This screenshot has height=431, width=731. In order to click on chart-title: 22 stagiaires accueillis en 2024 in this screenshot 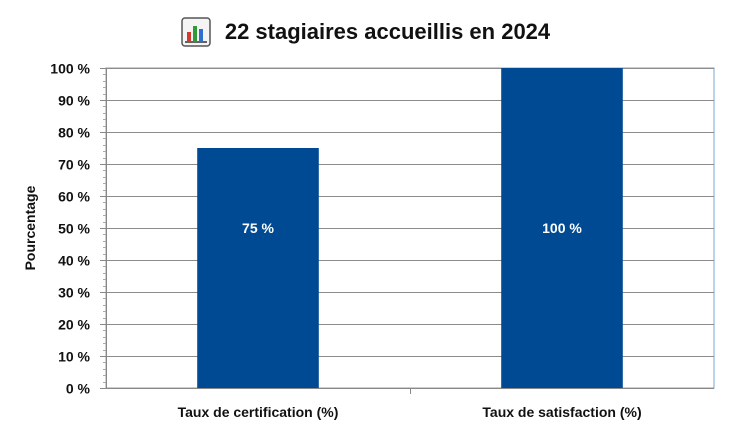, I will do `click(387, 31)`.